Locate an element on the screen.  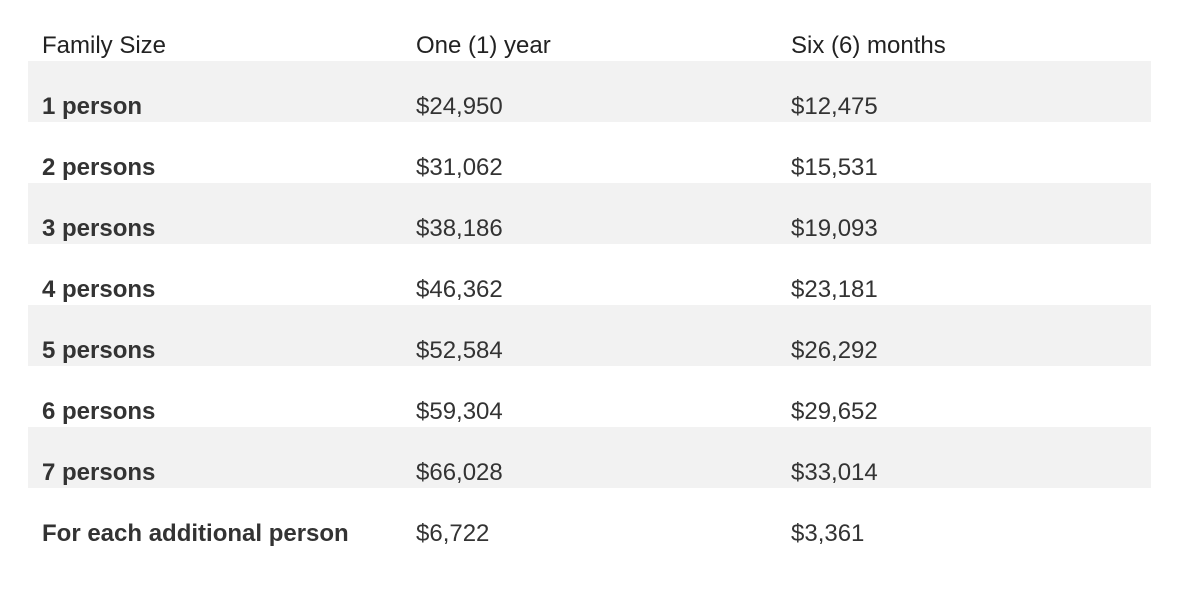
table-cell: 3 persons is located at coordinates (99, 228).